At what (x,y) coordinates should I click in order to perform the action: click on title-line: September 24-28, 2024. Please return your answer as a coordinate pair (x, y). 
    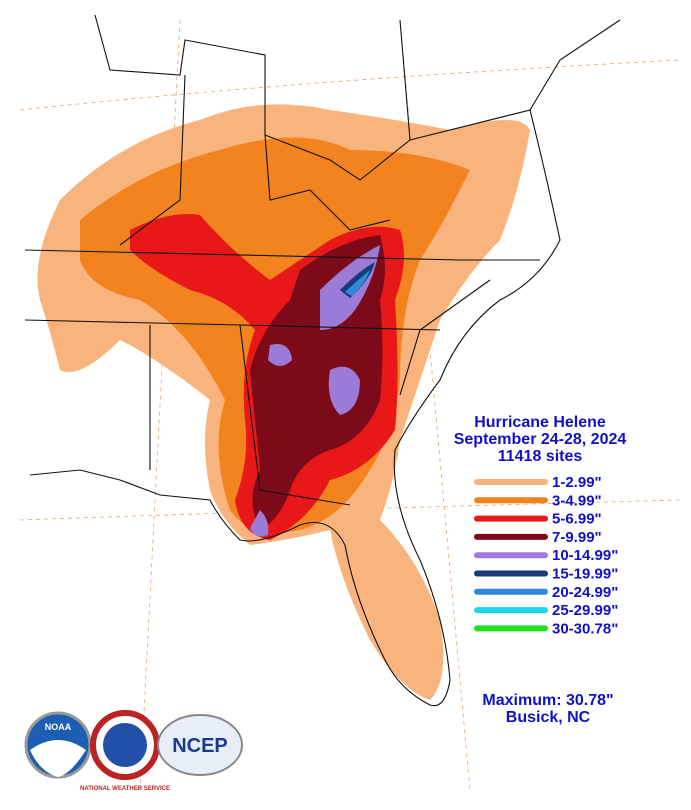
    Looking at the image, I should click on (540, 439).